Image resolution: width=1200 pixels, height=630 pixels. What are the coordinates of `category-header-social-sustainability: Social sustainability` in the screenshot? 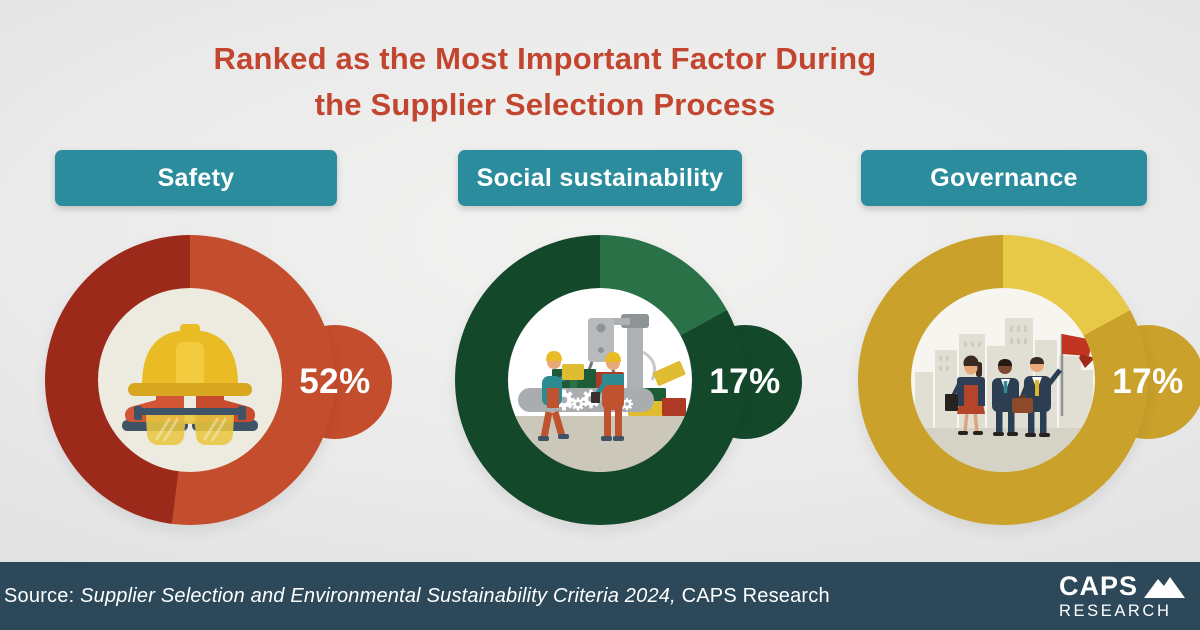 It's located at (600, 178).